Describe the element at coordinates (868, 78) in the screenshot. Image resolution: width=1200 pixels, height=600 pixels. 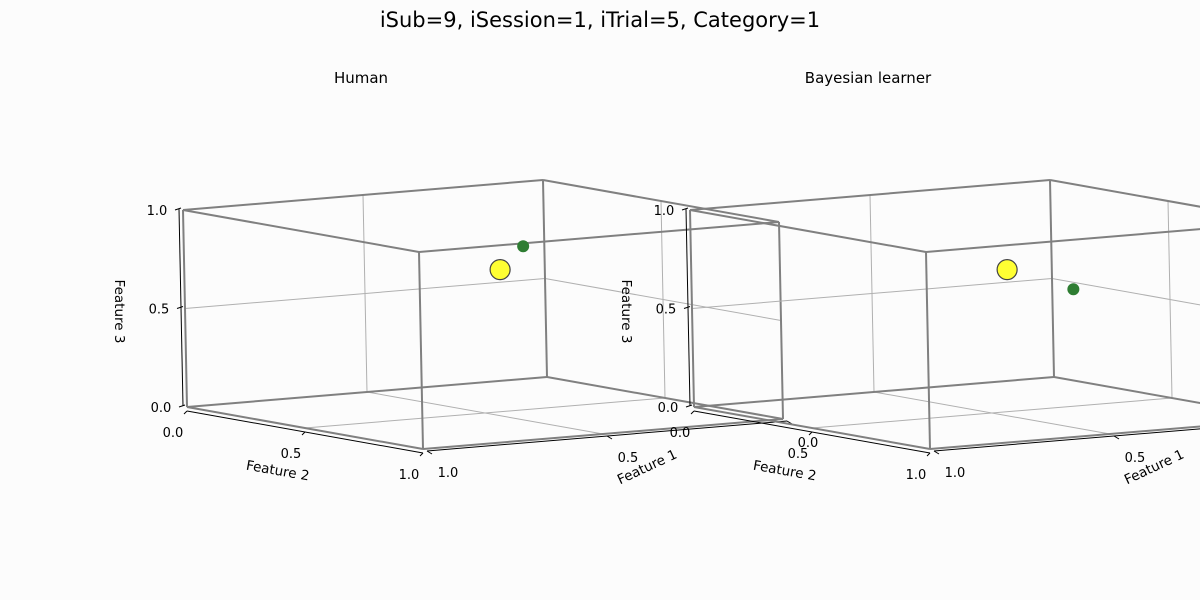
I see `panel-title: Bayesian learner` at that location.